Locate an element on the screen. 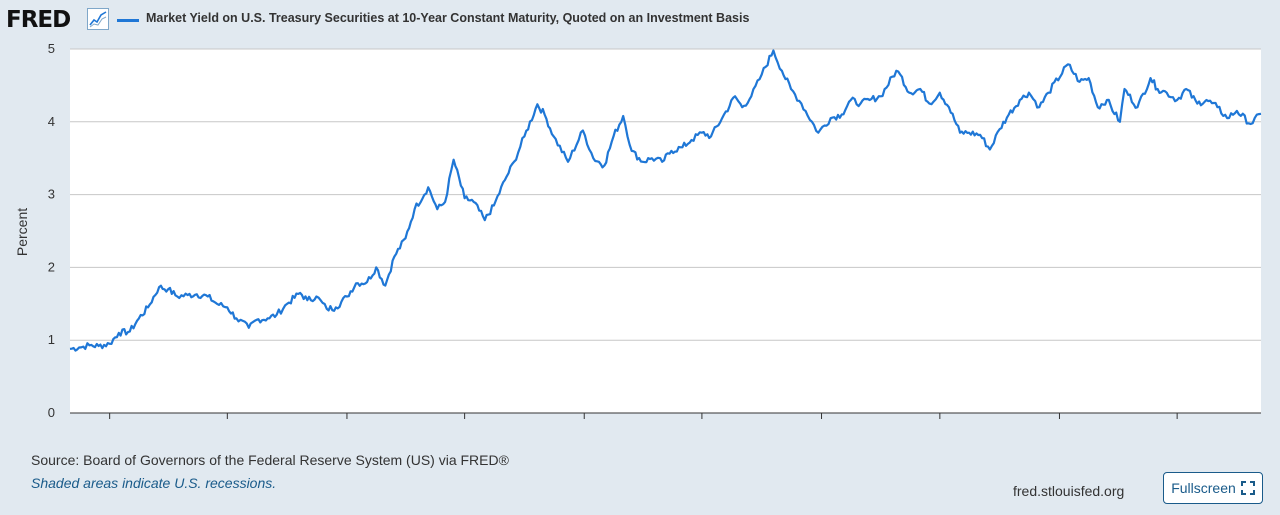 The width and height of the screenshot is (1280, 515). legend-series-swatch is located at coordinates (128, 20).